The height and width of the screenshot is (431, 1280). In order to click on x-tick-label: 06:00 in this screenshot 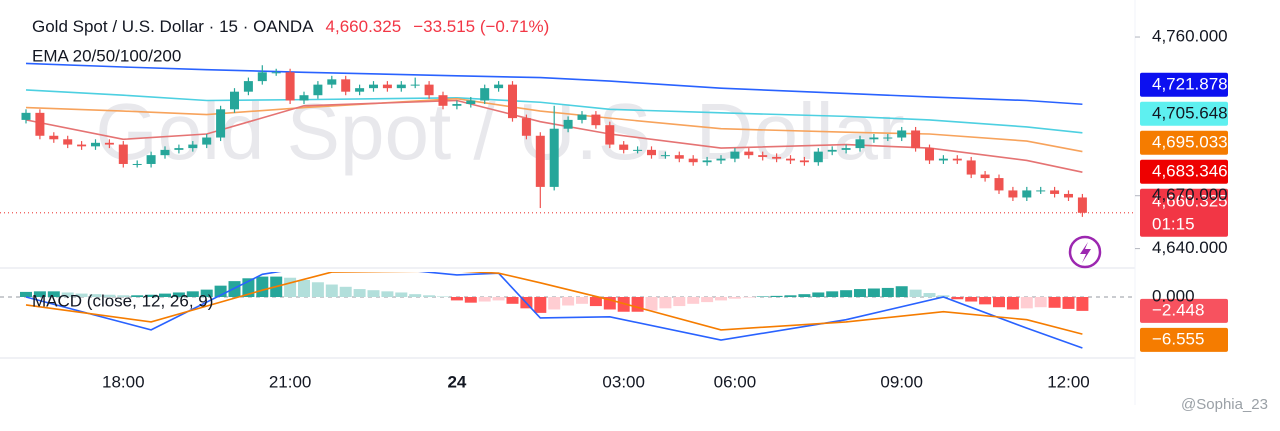, I will do `click(735, 381)`.